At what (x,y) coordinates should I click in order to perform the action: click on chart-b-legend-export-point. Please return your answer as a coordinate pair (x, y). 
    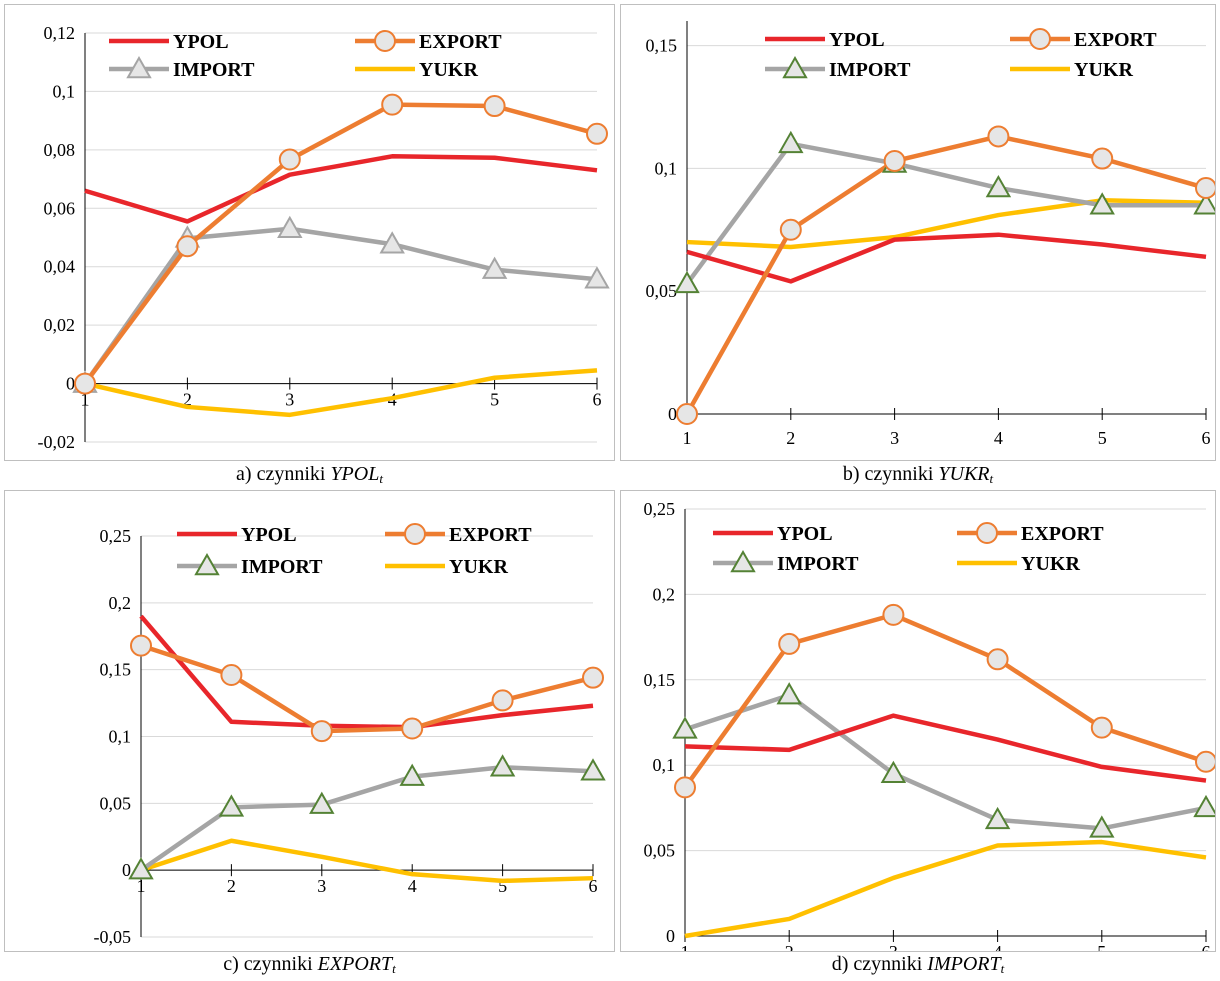
    Looking at the image, I should click on (1040, 39).